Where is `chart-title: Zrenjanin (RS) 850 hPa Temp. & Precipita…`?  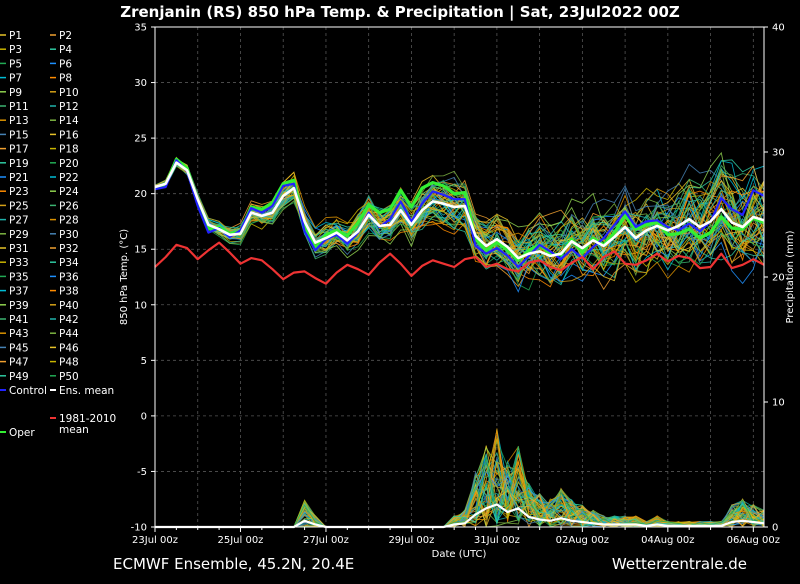
chart-title: Zrenjanin (RS) 850 hPa Temp. & Precipita… is located at coordinates (400, 12).